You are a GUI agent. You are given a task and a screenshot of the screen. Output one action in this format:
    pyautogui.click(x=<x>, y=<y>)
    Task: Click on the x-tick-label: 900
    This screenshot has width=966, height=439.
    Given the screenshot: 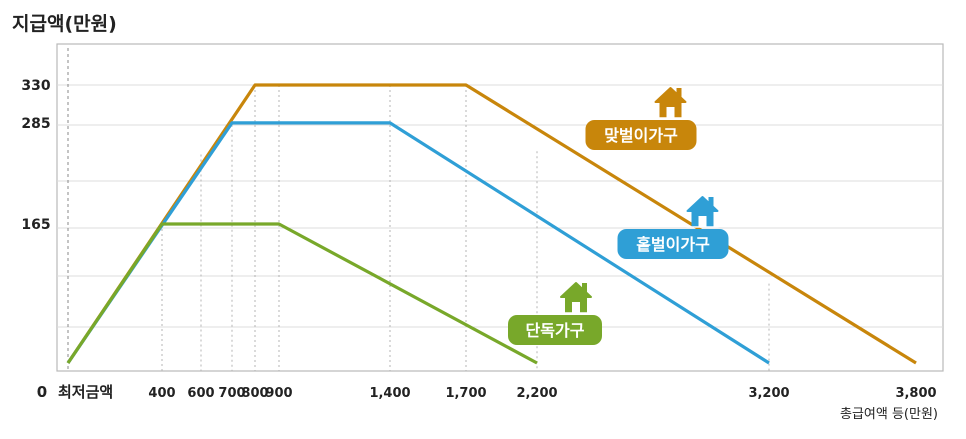 What is the action you would take?
    pyautogui.click(x=278, y=393)
    